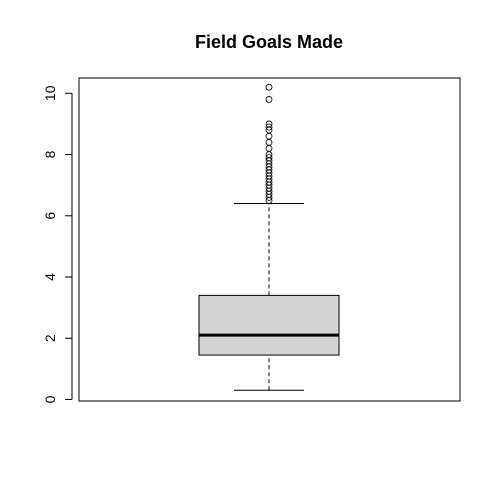  I want to click on y-axis: 0 2 4 6 8 10, so click(57, 244).